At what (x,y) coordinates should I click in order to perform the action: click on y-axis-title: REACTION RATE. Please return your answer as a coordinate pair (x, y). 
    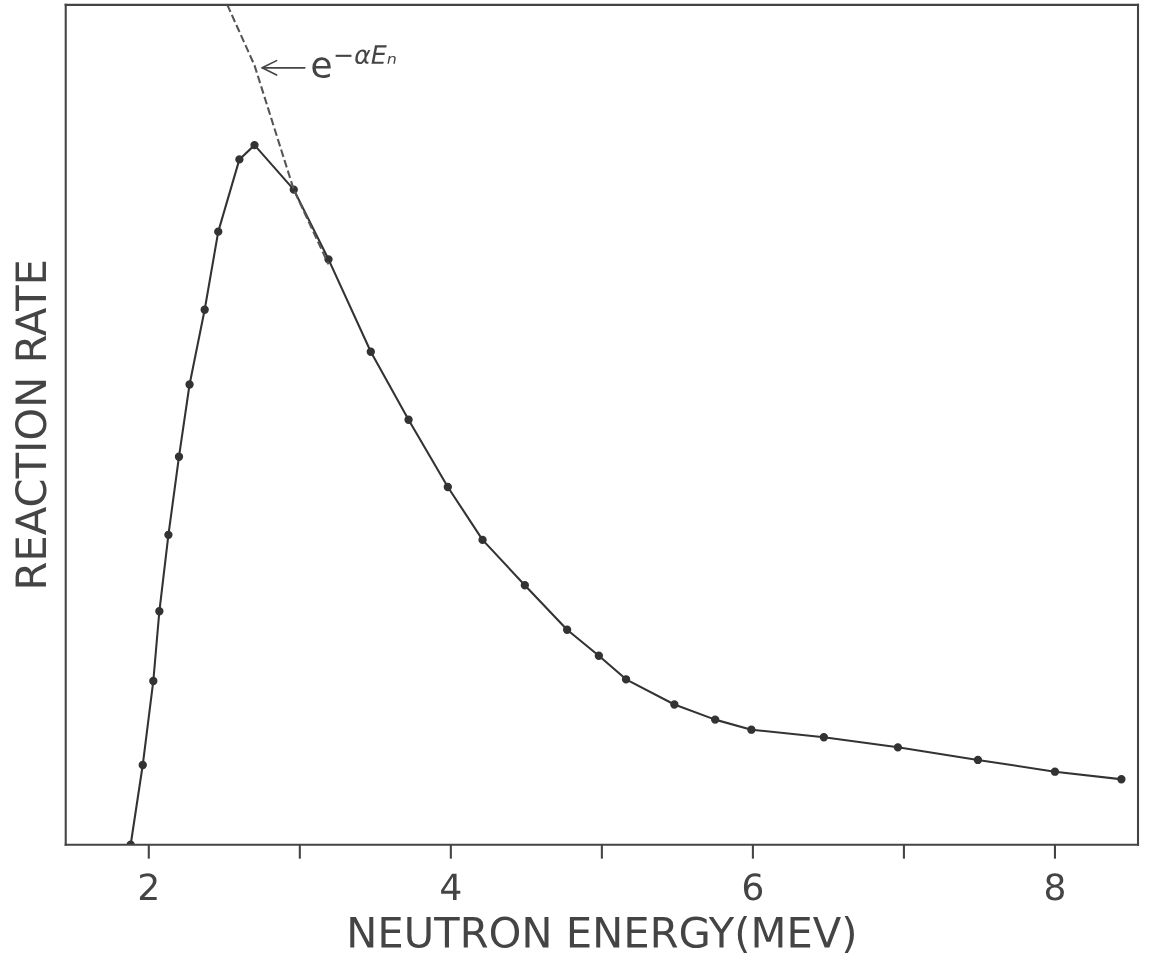
    Looking at the image, I should click on (31, 424).